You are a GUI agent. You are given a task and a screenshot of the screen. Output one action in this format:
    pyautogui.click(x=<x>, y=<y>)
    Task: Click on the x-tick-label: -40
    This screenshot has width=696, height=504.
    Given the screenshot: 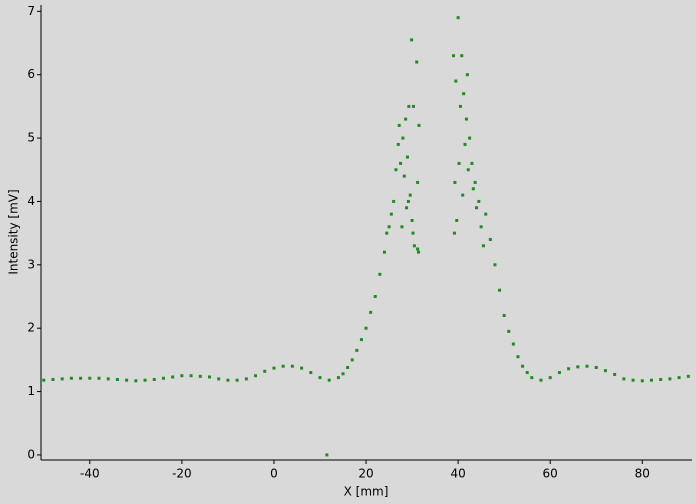 What is the action you would take?
    pyautogui.click(x=90, y=474)
    